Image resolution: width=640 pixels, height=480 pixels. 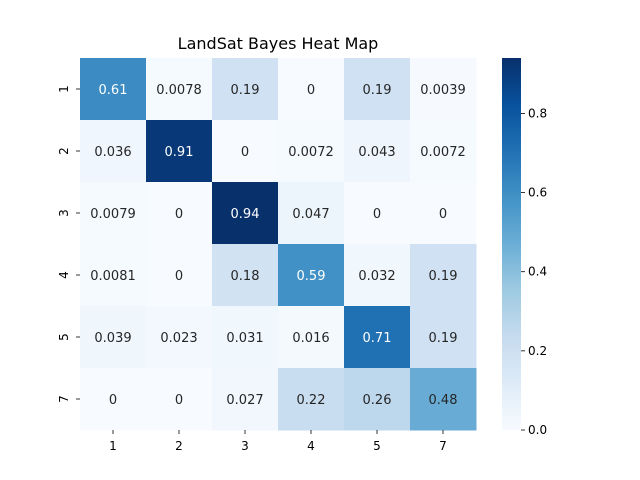 I want to click on colorbar-gradient, so click(x=511, y=244).